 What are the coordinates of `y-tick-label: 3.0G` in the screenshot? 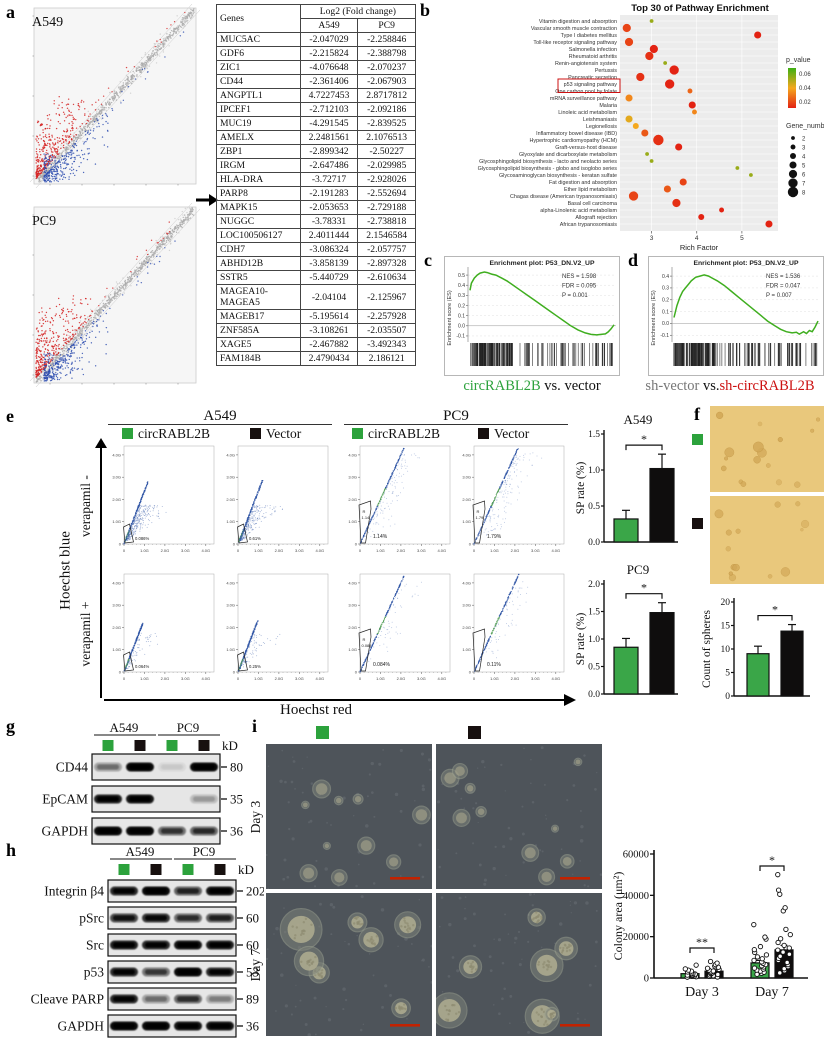 It's located at (230, 477).